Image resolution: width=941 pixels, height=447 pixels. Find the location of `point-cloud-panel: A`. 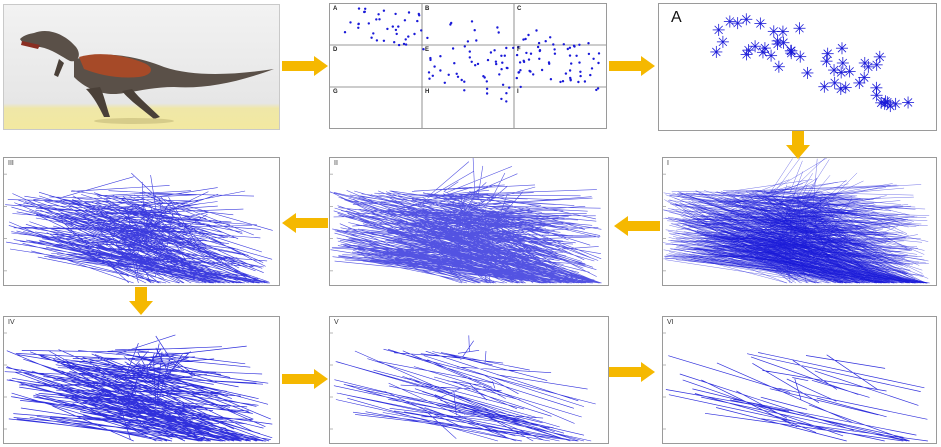

point-cloud-panel: A is located at coordinates (797, 67).